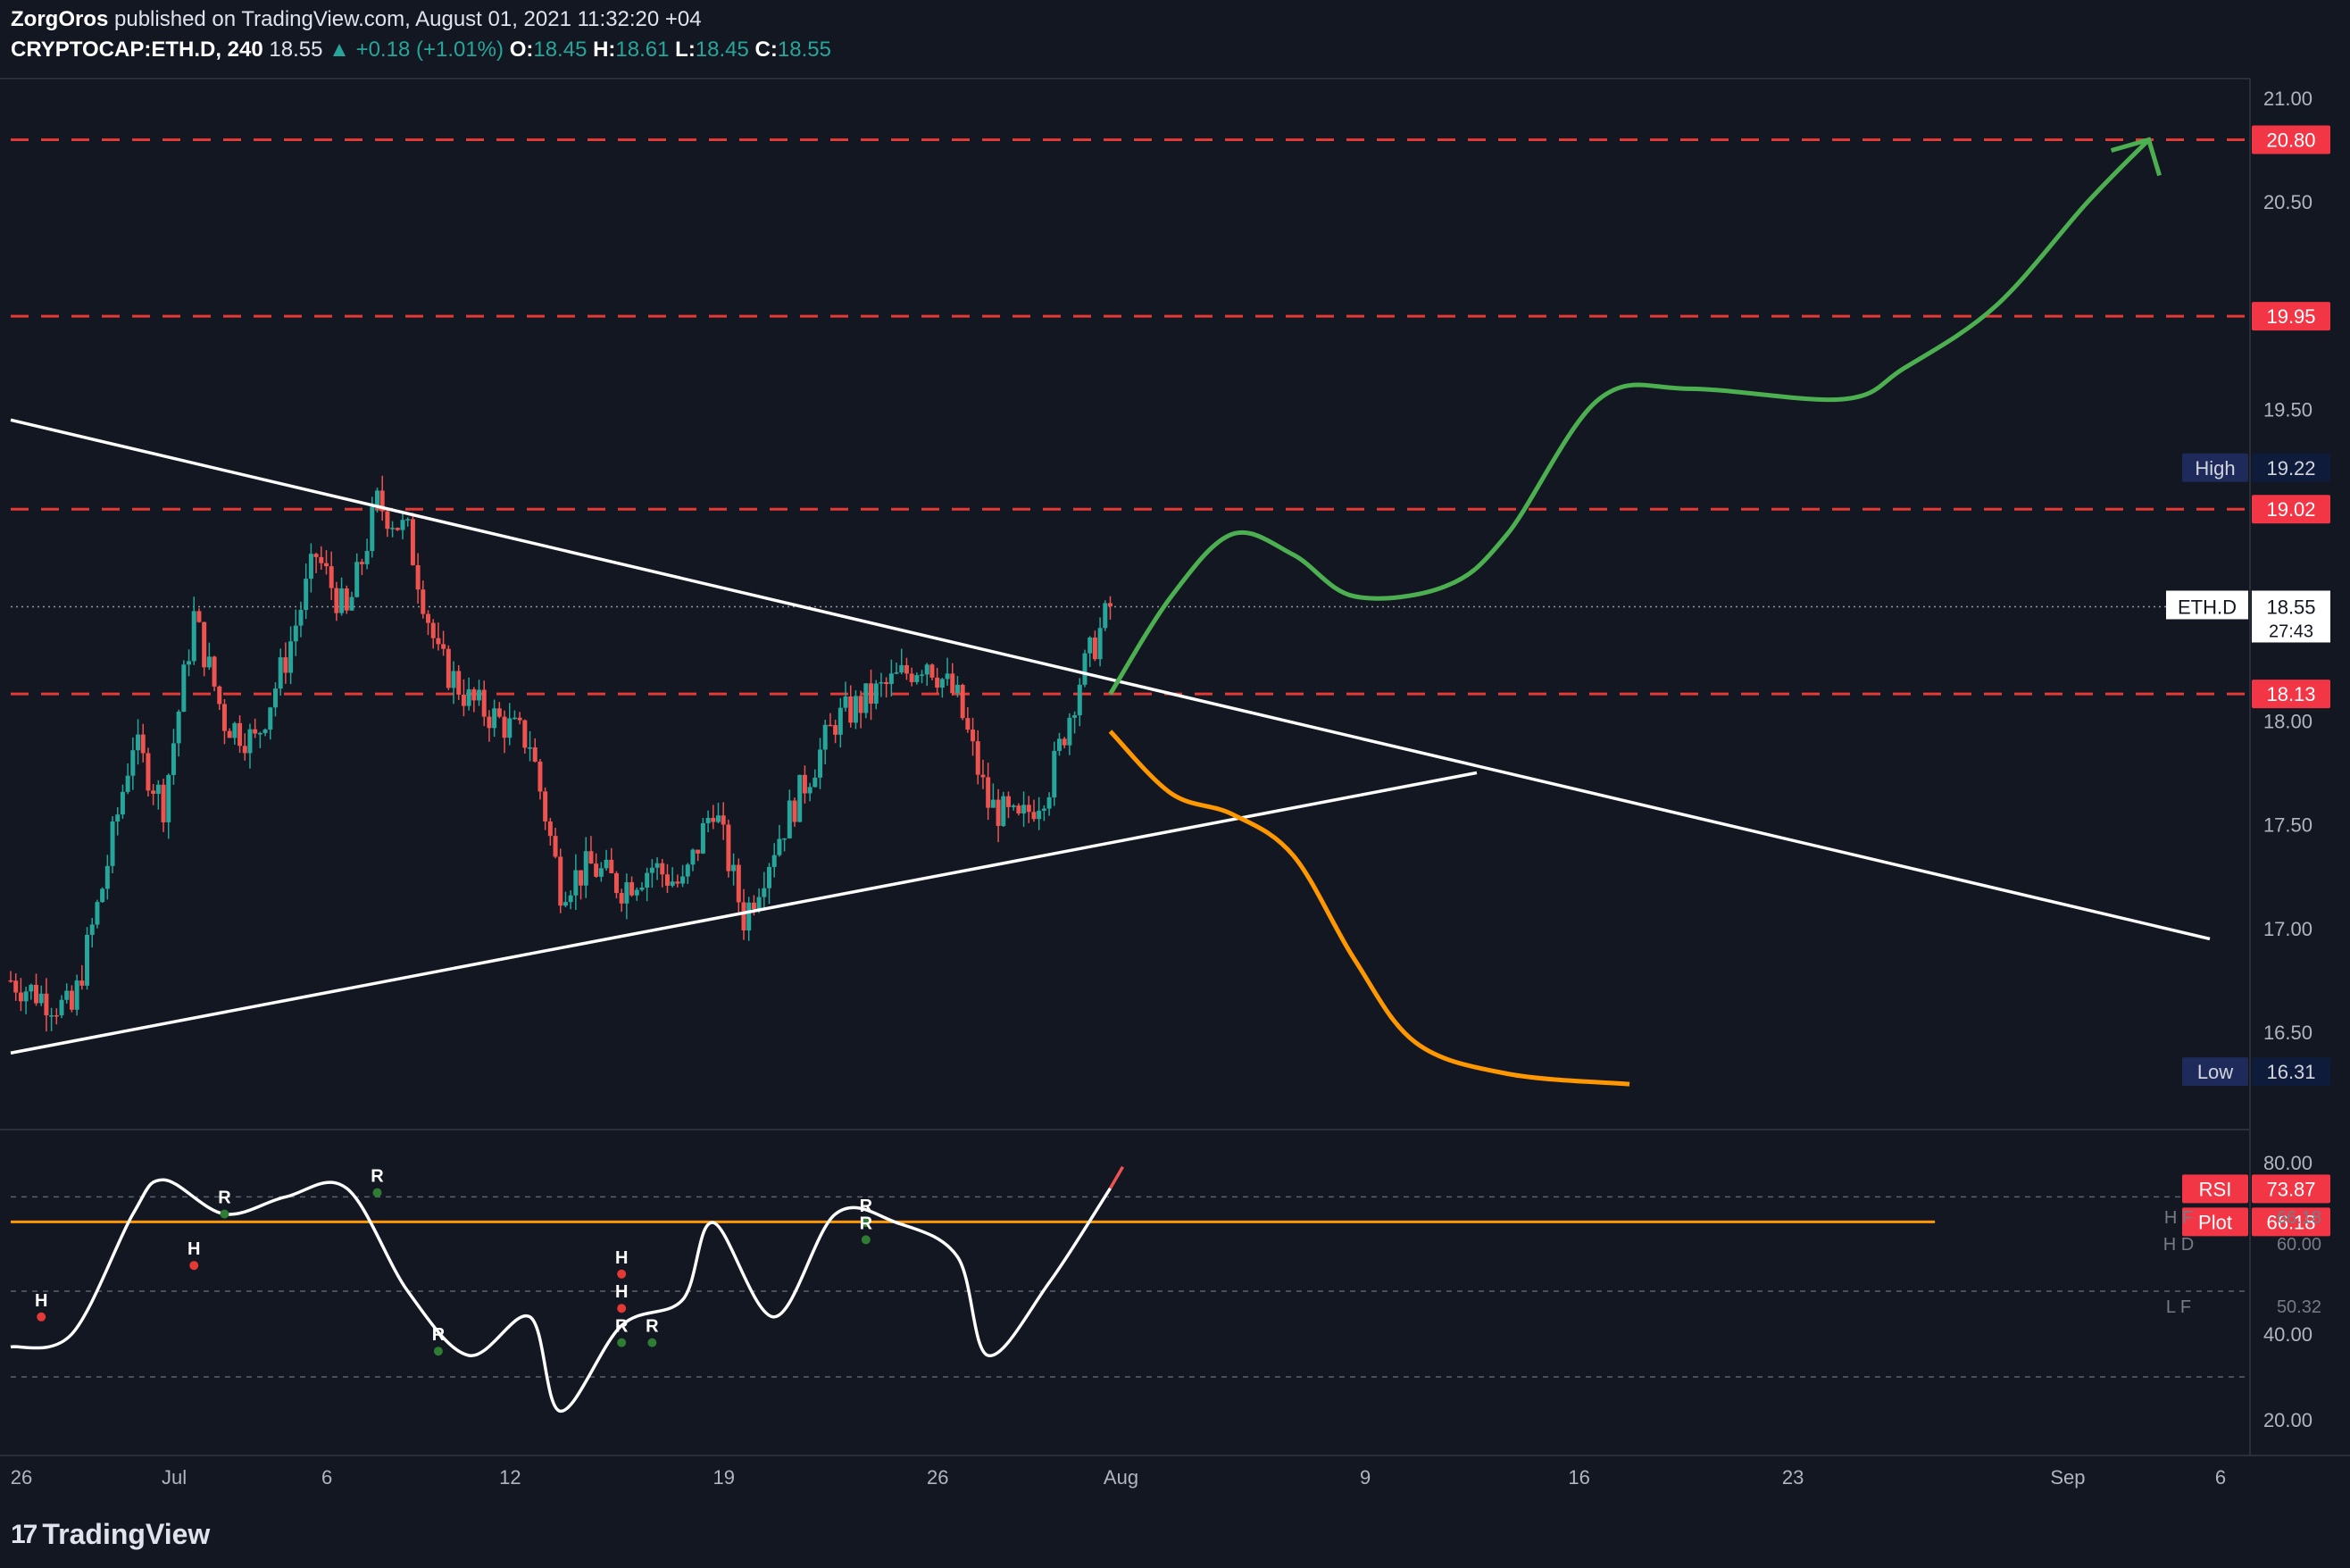  Describe the element at coordinates (2291, 1072) in the screenshot. I see `low-price-tag` at that location.